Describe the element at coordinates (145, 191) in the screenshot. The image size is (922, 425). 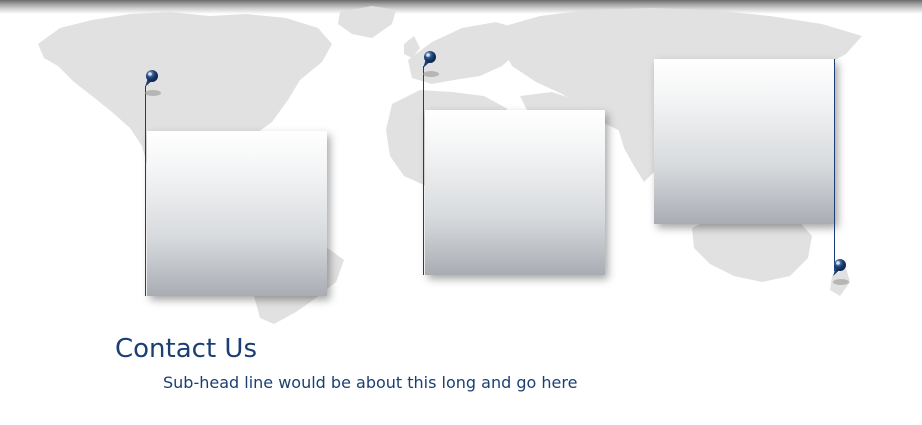
I see `pin-line-north-america` at that location.